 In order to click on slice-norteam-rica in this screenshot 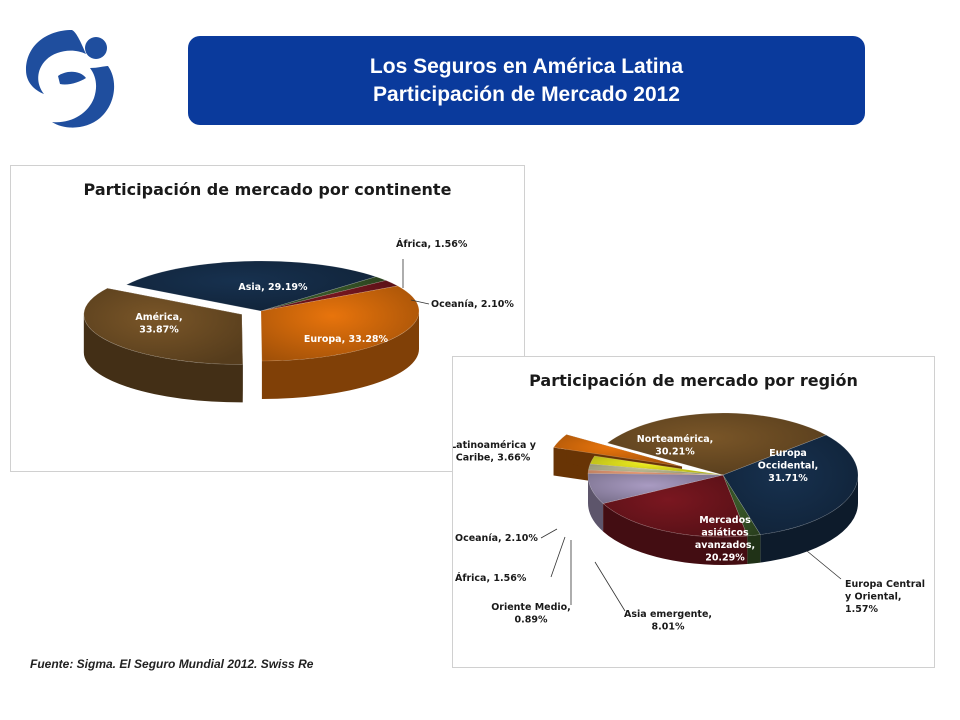, I will do `click(716, 444)`.